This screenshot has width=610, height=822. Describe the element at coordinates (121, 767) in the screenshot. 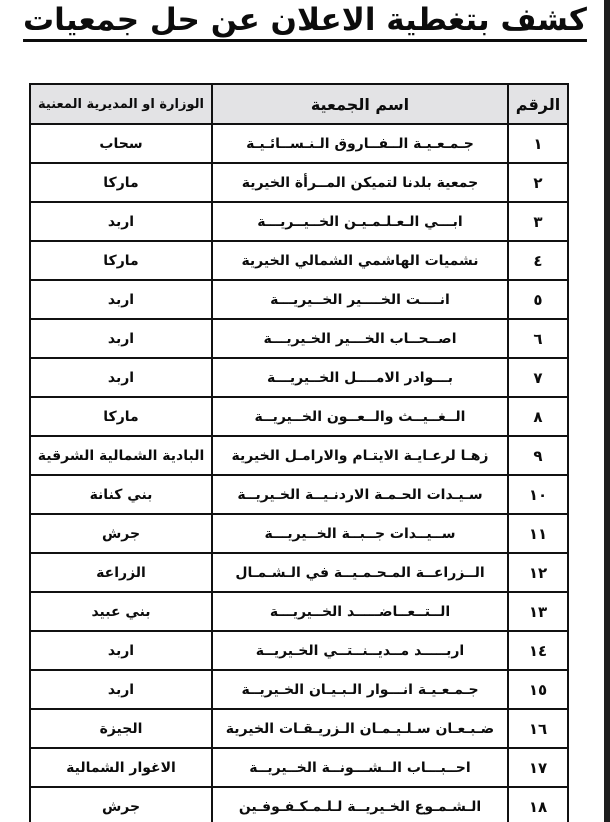

I see `cell-ministry: الاغوار الشمالية` at that location.